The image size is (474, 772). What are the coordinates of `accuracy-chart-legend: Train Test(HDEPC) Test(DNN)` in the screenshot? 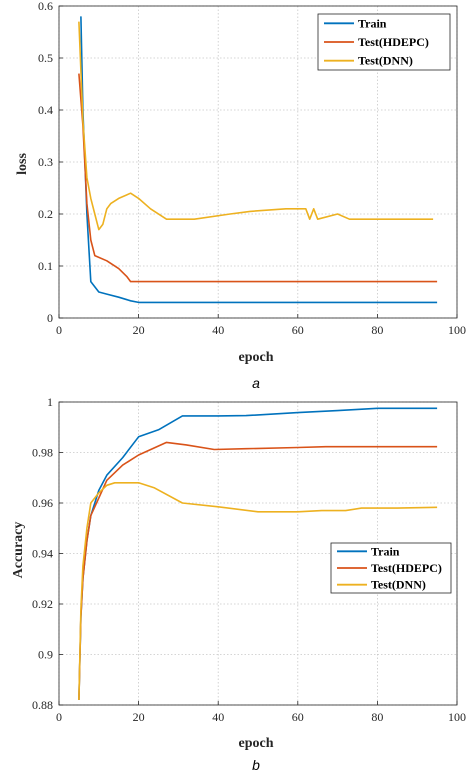 It's located at (391, 568).